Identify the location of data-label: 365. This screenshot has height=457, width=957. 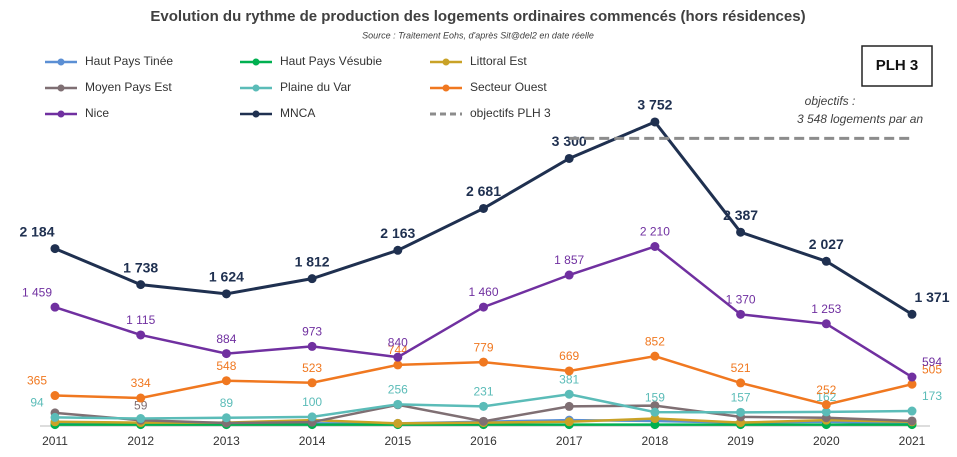
(37, 381).